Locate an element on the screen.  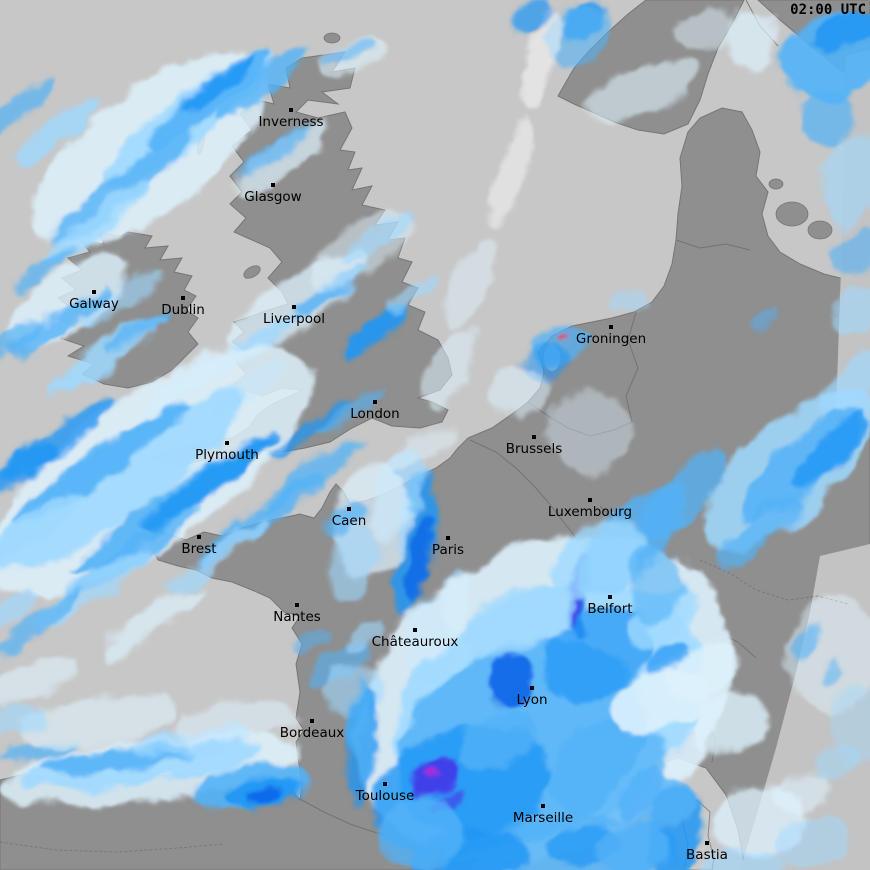
city-marker-luxembourg: Luxembourg is located at coordinates (590, 509).